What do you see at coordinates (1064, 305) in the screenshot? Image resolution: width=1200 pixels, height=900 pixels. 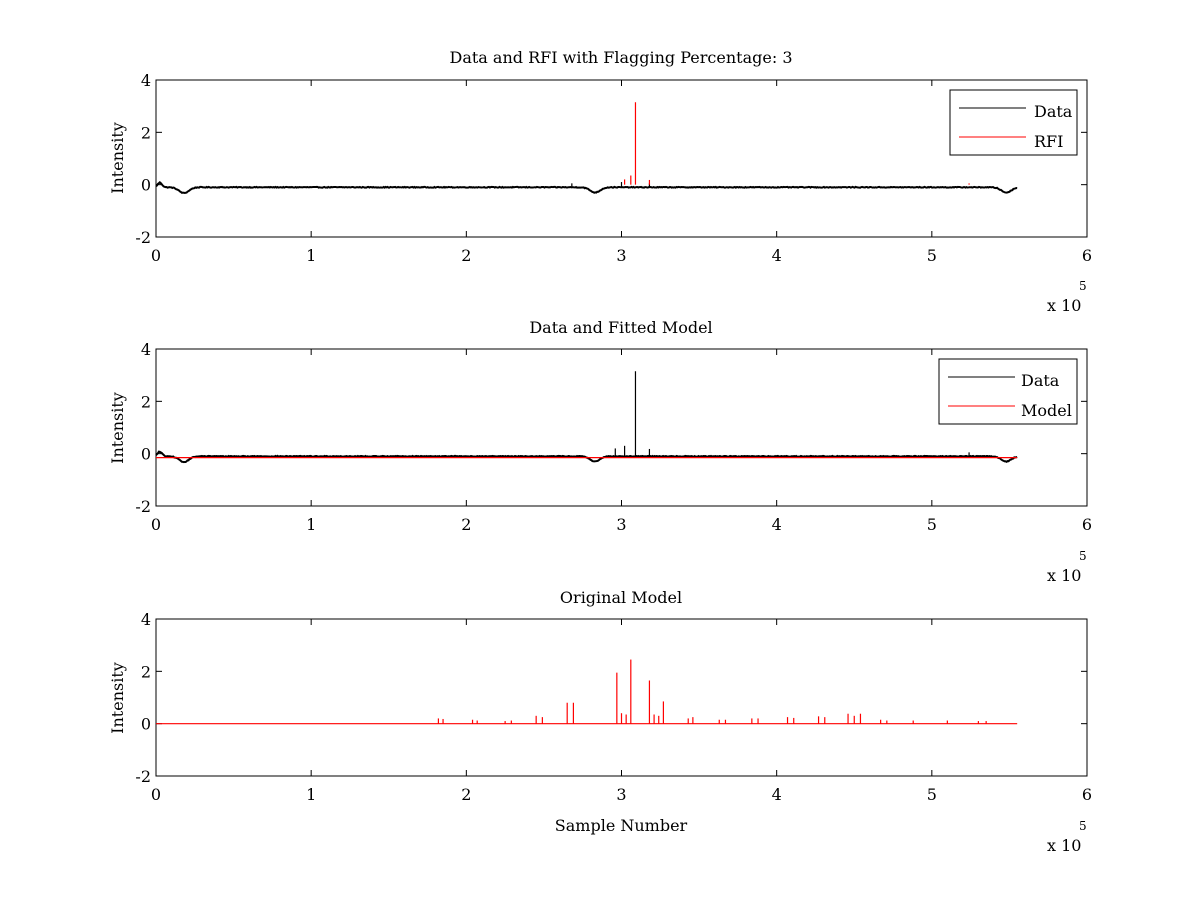 I see `x-exponent-1: x 10` at bounding box center [1064, 305].